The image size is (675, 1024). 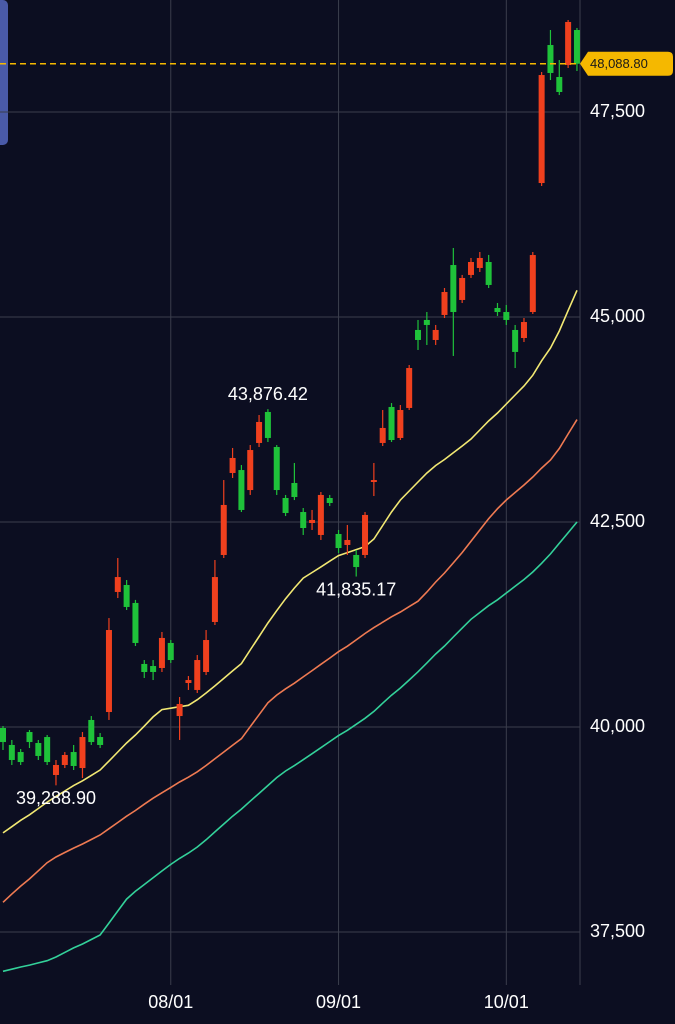 What do you see at coordinates (4, 72) in the screenshot?
I see `side-tab` at bounding box center [4, 72].